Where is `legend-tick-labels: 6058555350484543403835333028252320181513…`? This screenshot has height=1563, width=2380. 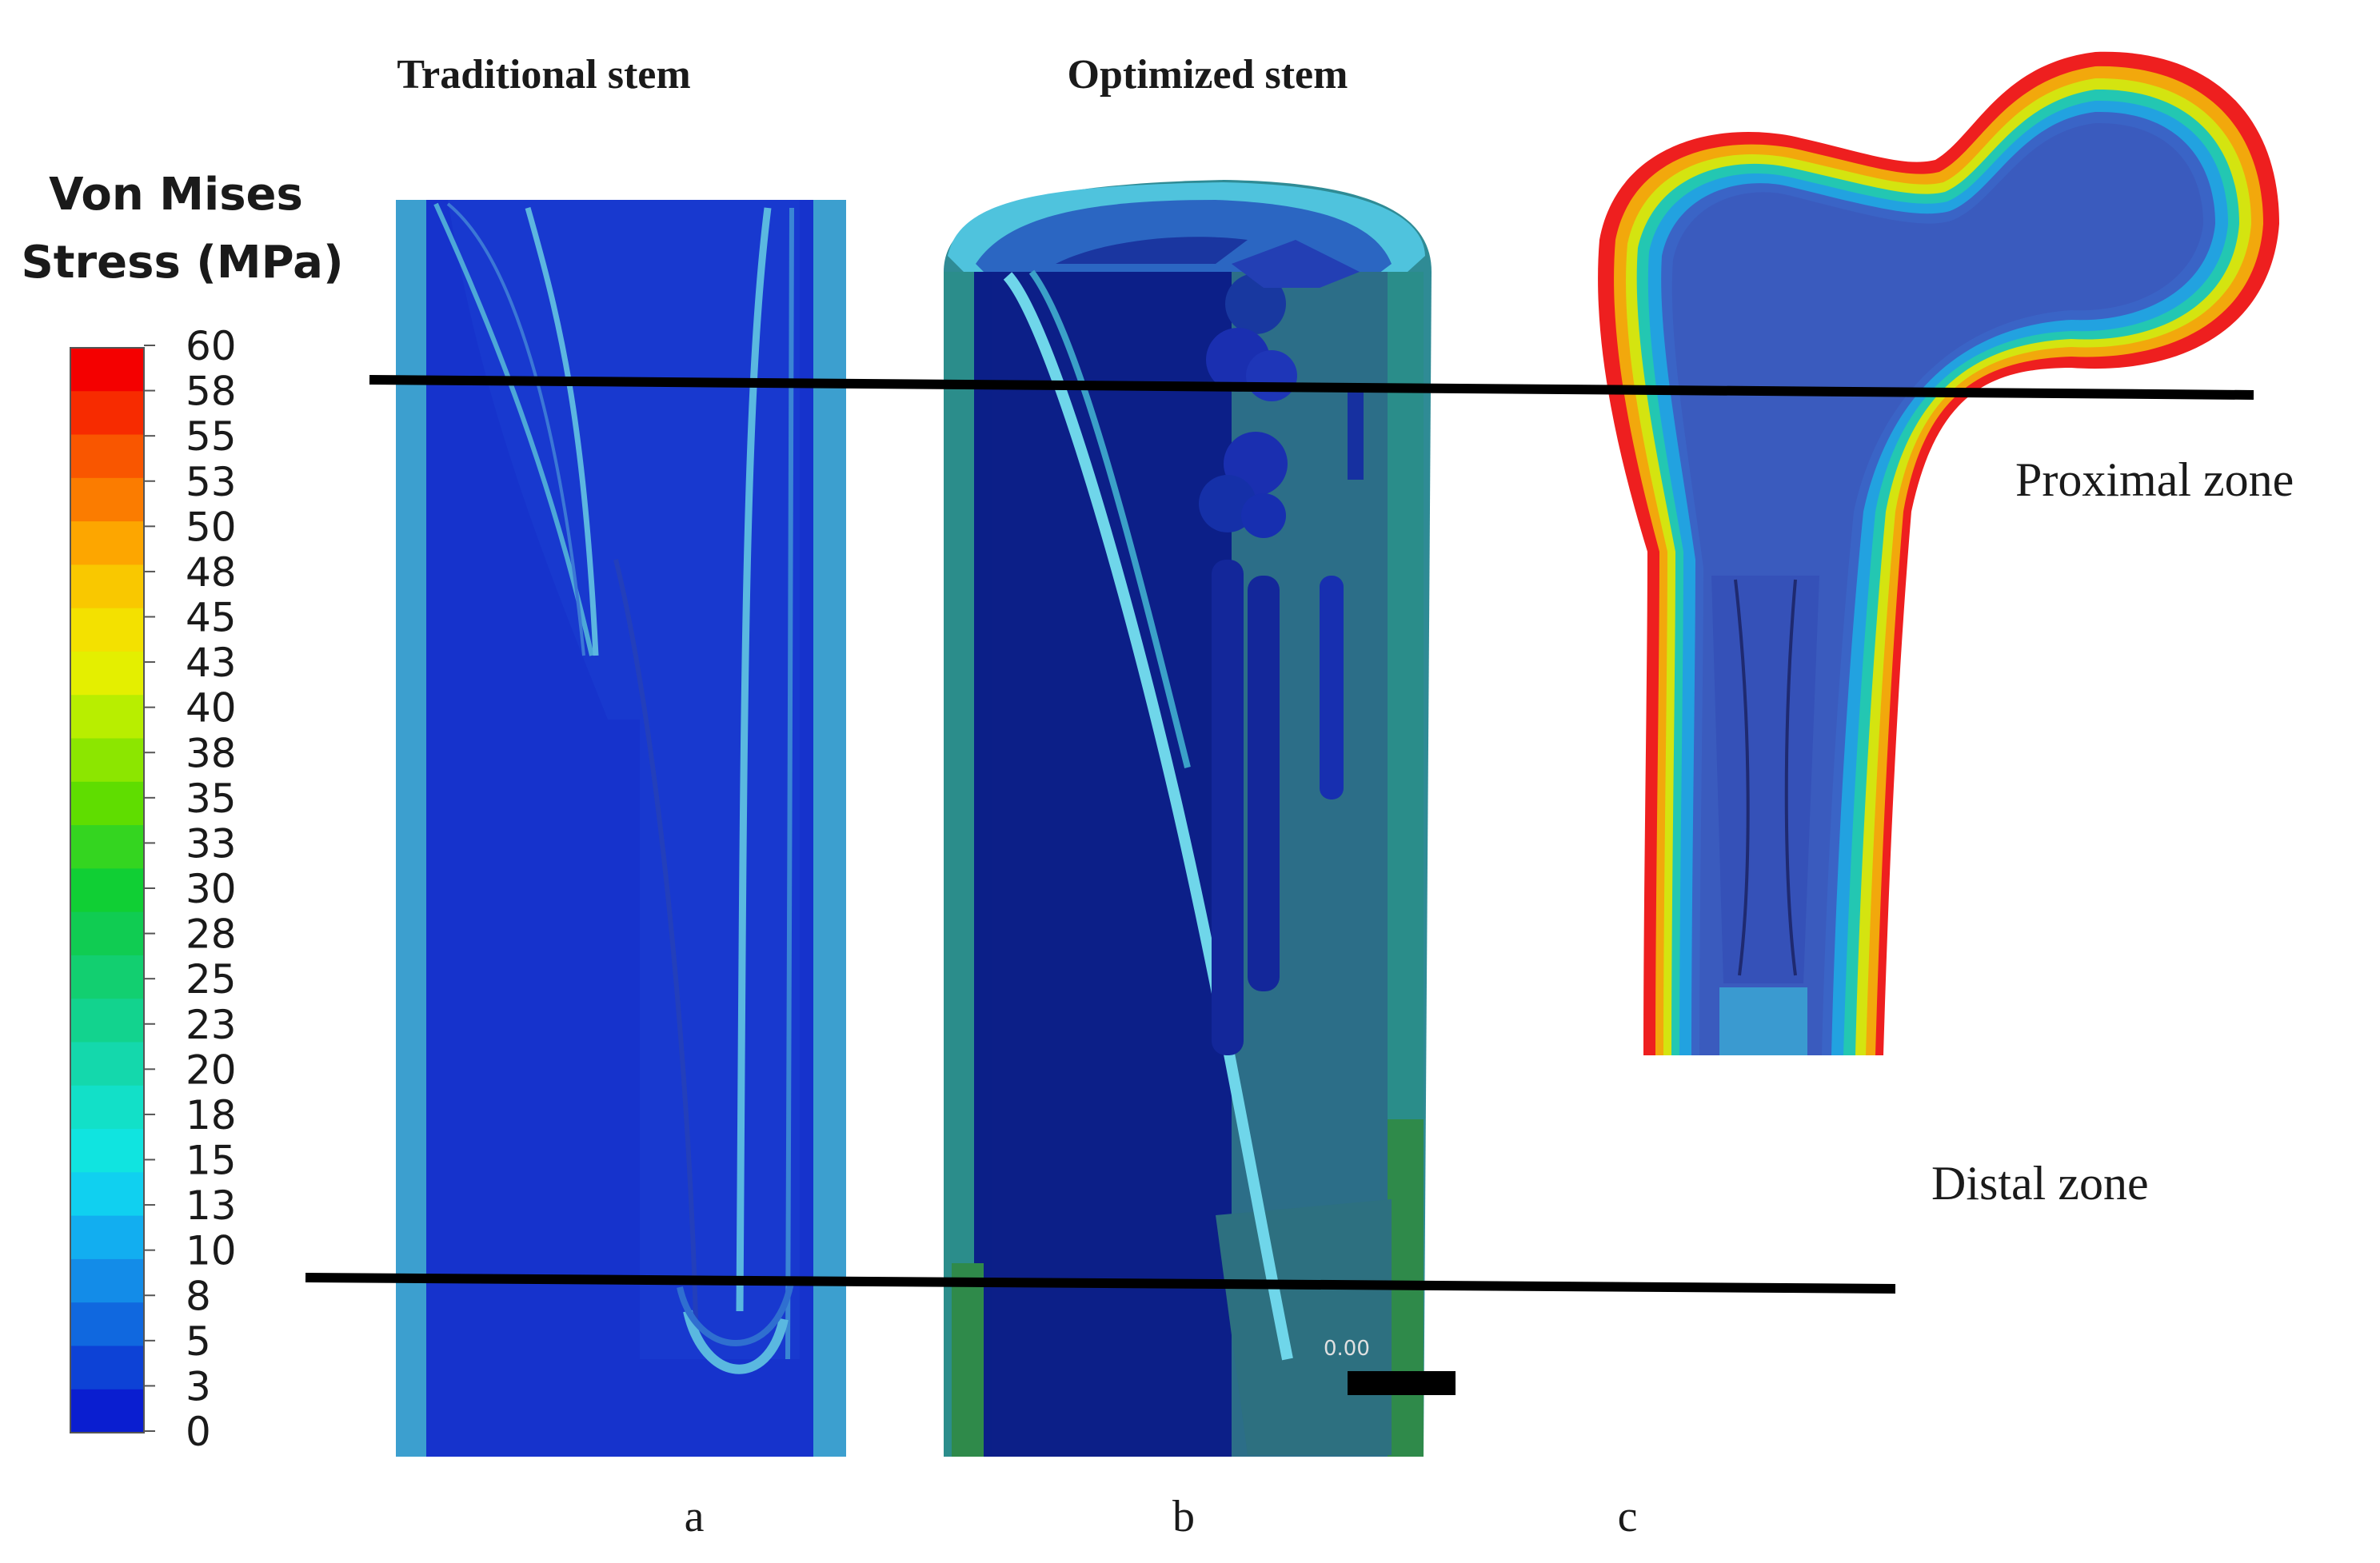 legend-tick-labels: 6058555350484543403835333028252320181513… is located at coordinates (190, 889).